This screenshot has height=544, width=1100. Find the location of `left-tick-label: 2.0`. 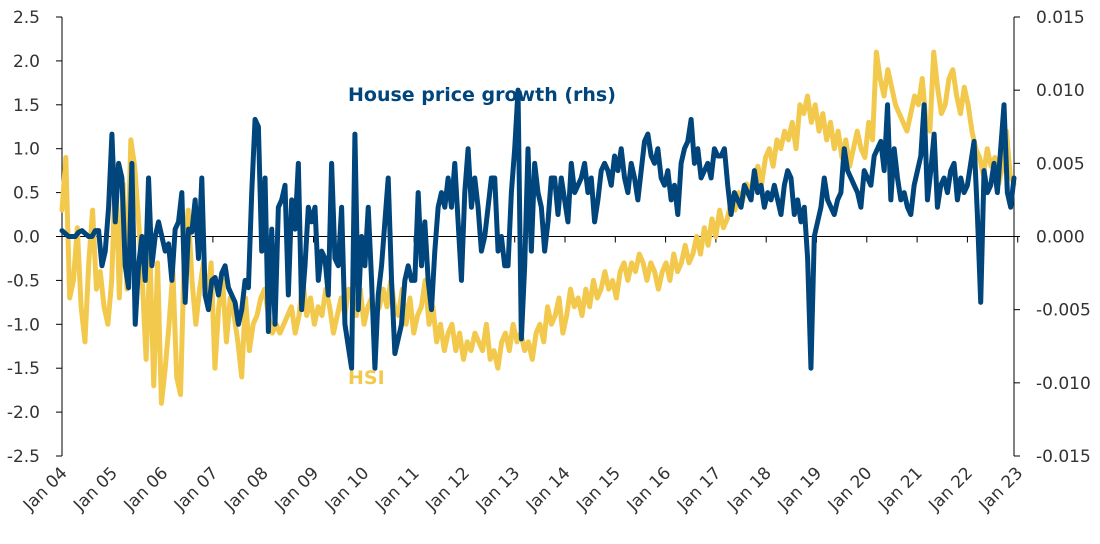

left-tick-label: 2.0 is located at coordinates (26, 62).